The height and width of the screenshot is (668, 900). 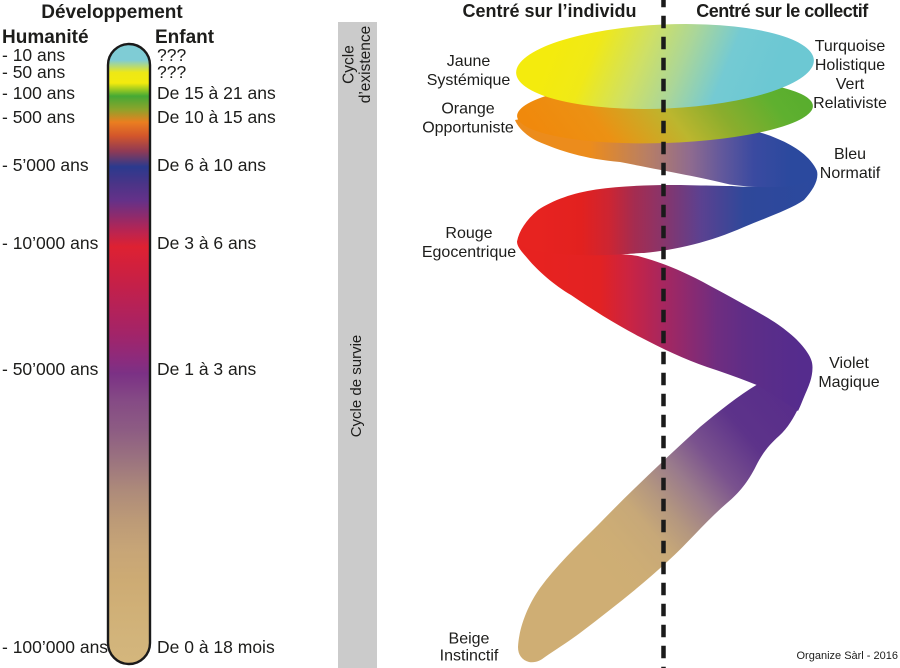 What do you see at coordinates (38, 93) in the screenshot?
I see `svg-text: - 100 ans` at bounding box center [38, 93].